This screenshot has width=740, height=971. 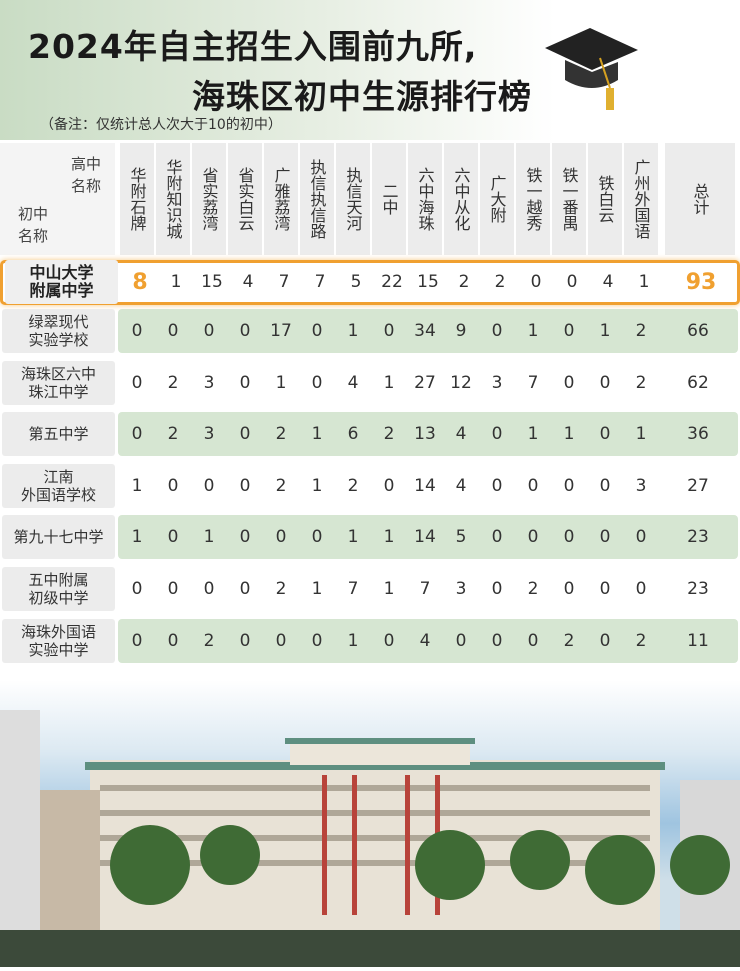 I want to click on table-cell: 8, so click(x=140, y=282).